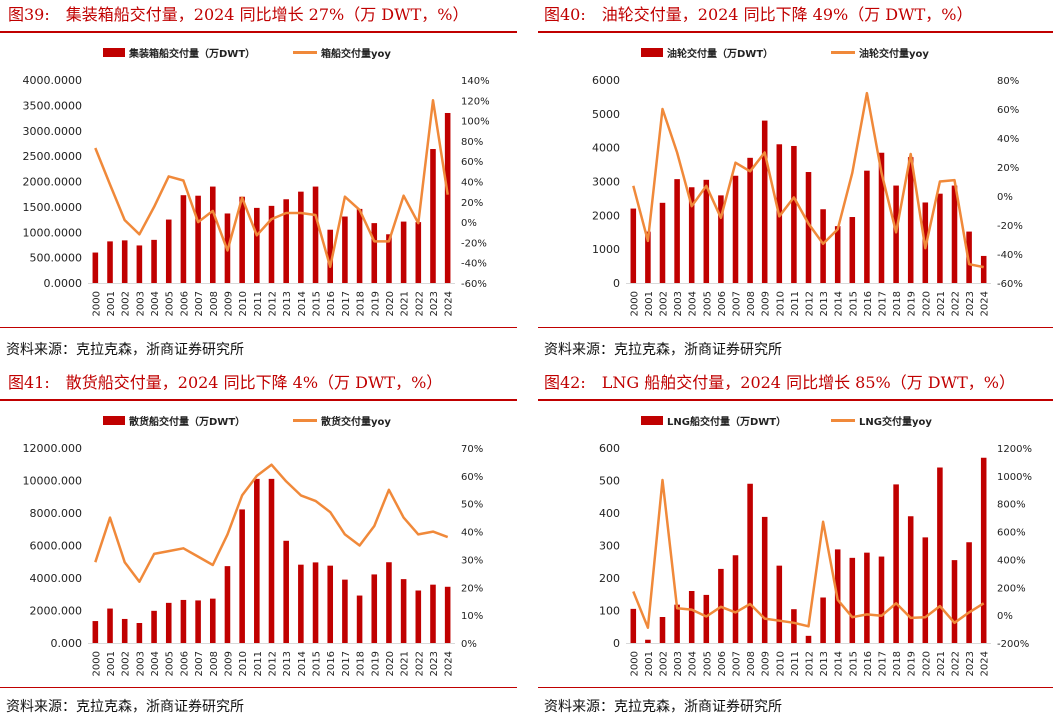  Describe the element at coordinates (912, 663) in the screenshot. I see `x-tick-label: 2019` at that location.